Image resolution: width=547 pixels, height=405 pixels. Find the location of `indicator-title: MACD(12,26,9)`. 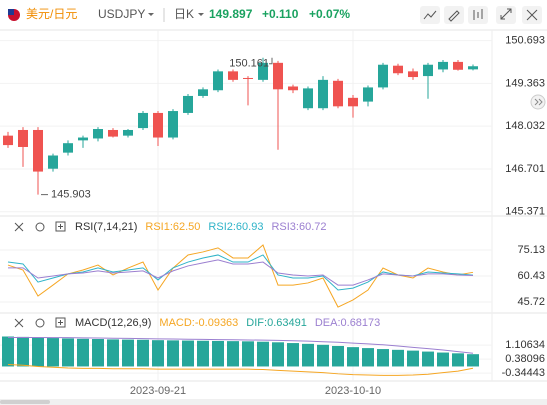

indicator-title: MACD(12,26,9) is located at coordinates (113, 323).